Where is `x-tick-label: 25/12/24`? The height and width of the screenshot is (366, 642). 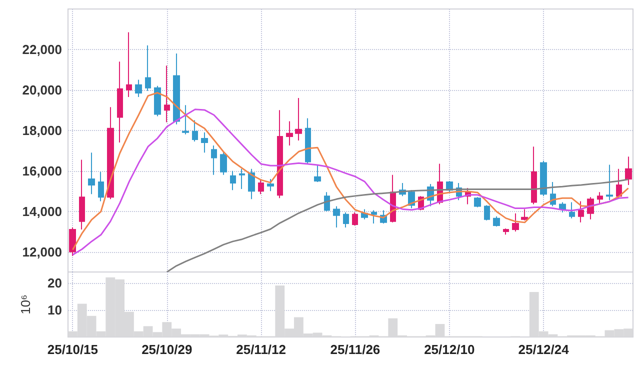
x-tick-label: 25/12/24 is located at coordinates (544, 349).